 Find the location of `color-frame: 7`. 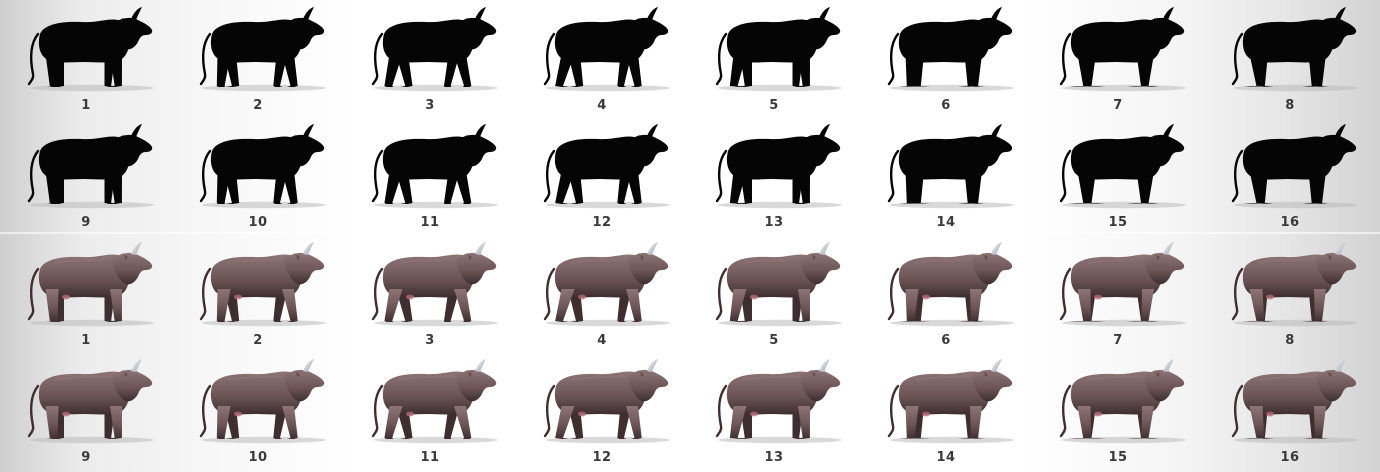

color-frame: 7 is located at coordinates (1118, 297).